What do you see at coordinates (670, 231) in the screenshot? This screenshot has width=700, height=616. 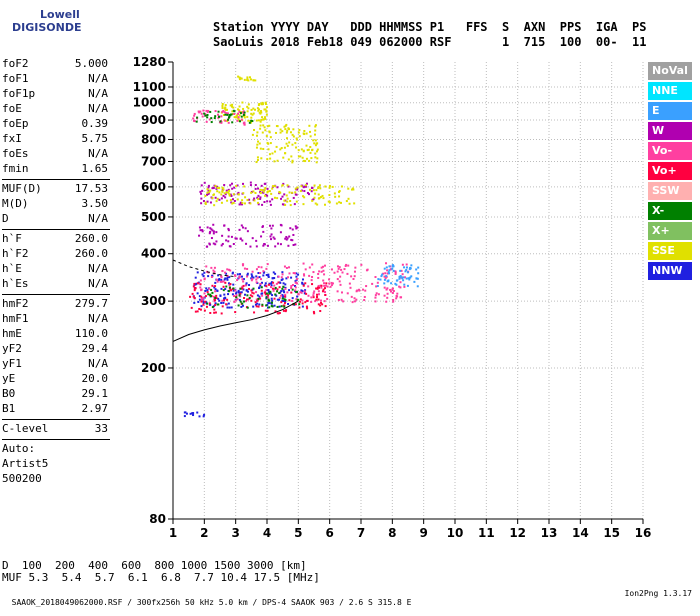 I see `legend-item-x-: X+` at bounding box center [670, 231].